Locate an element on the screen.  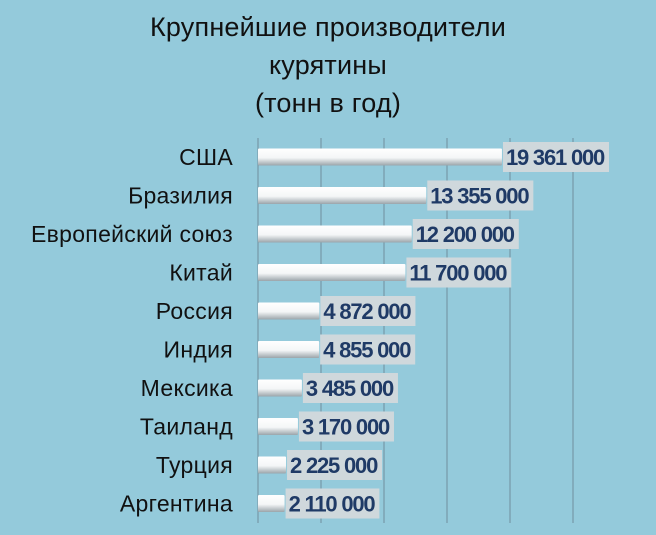
value-label: 2 110 000 is located at coordinates (332, 503).